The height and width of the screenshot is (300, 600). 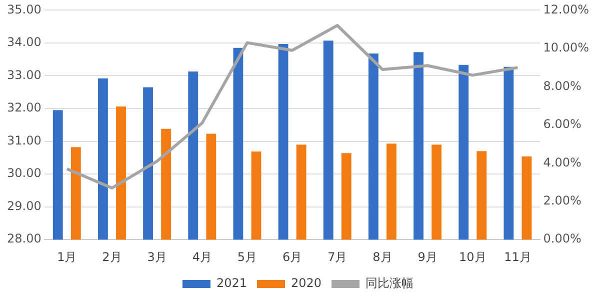 What do you see at coordinates (428, 257) in the screenshot?
I see `x-tick-label: 9月` at bounding box center [428, 257].